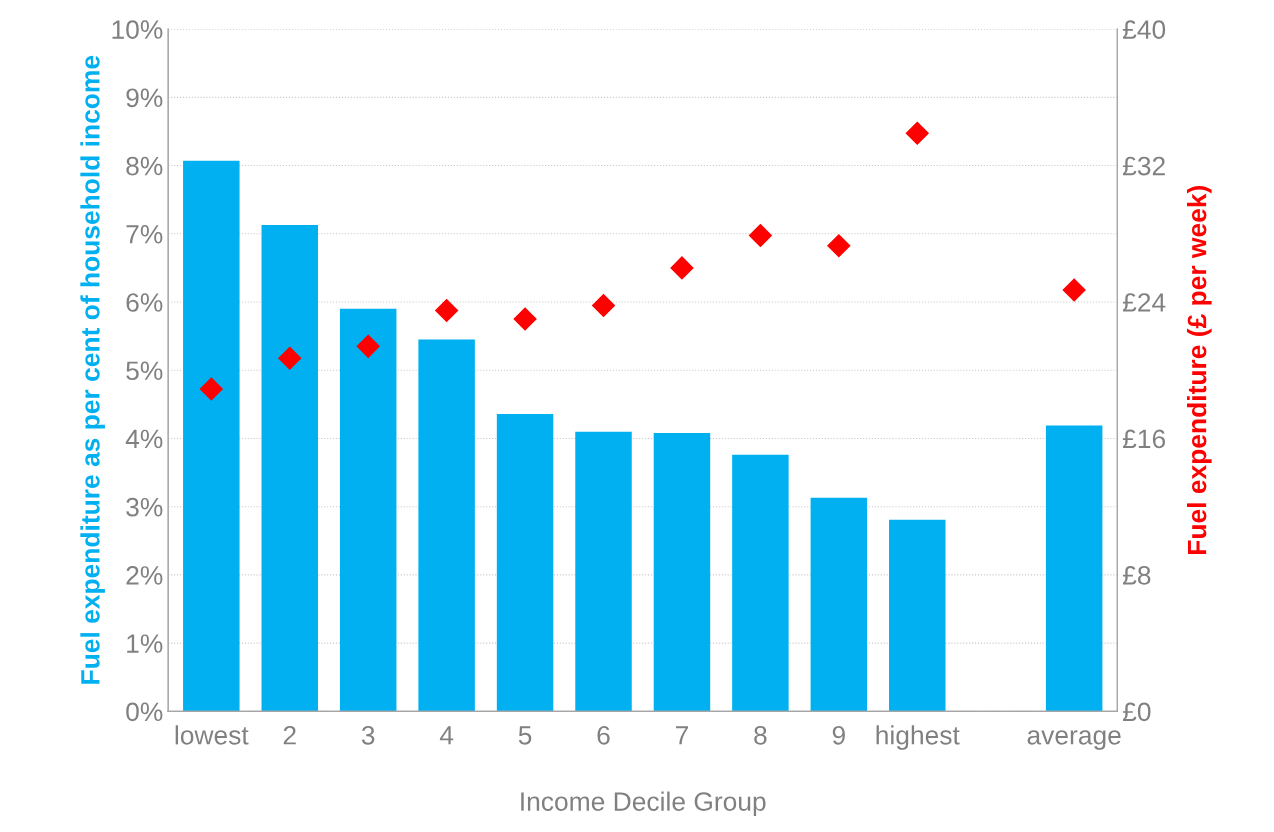 Image resolution: width=1274 pixels, height=832 pixels. I want to click on x-axis-title: Income Decile Group, so click(643, 804).